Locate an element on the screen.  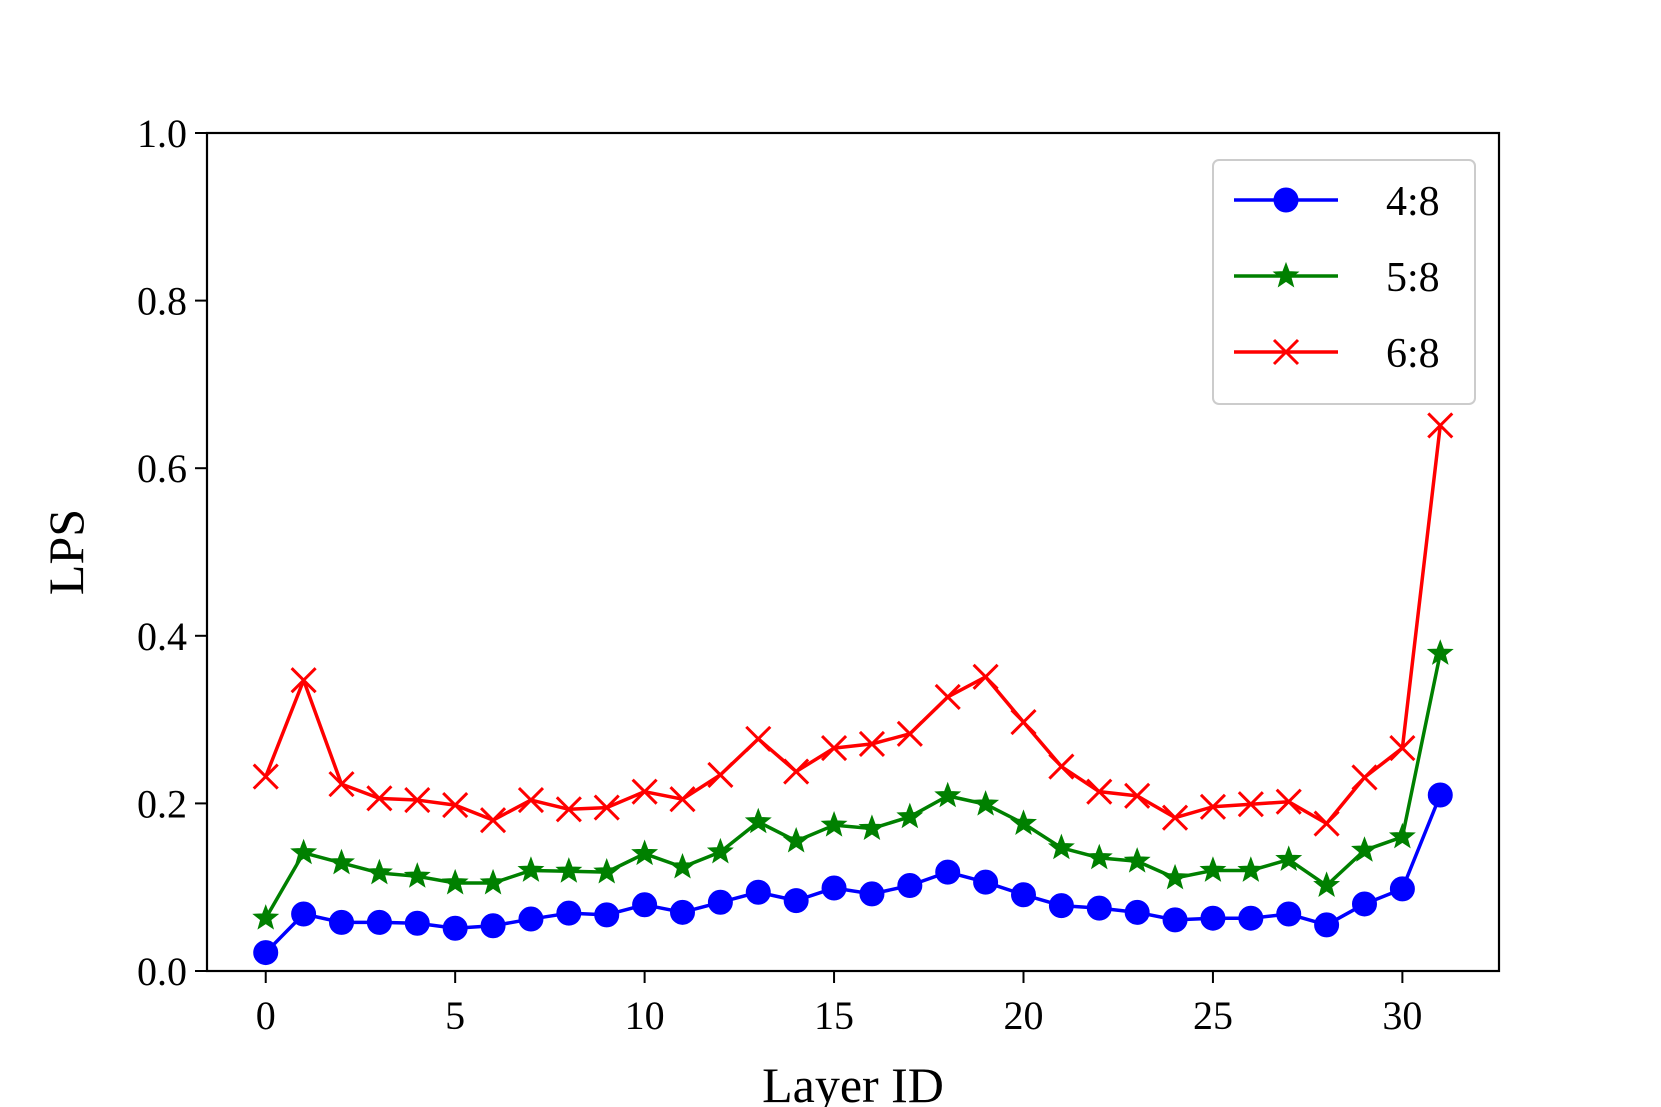
legend-item-5-8: 5:8 is located at coordinates (1337, 278).